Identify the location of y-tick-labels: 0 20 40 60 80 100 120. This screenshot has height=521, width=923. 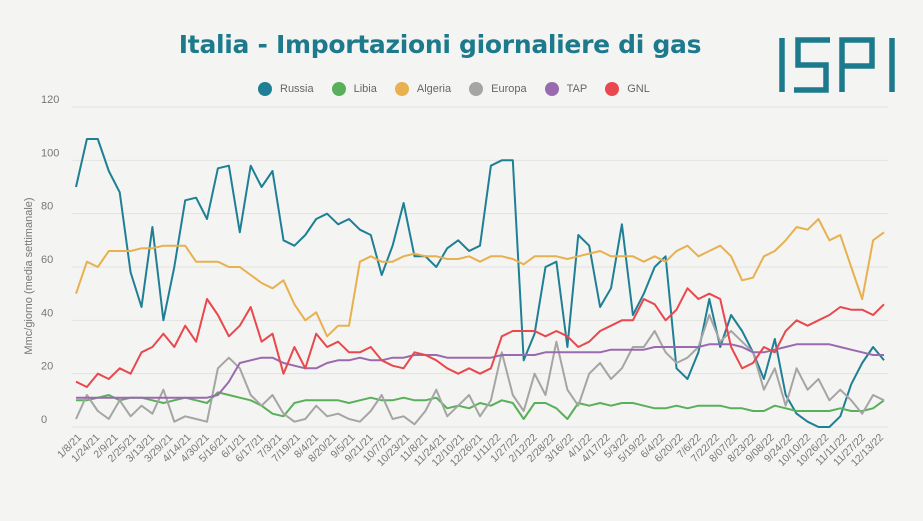
(50, 260).